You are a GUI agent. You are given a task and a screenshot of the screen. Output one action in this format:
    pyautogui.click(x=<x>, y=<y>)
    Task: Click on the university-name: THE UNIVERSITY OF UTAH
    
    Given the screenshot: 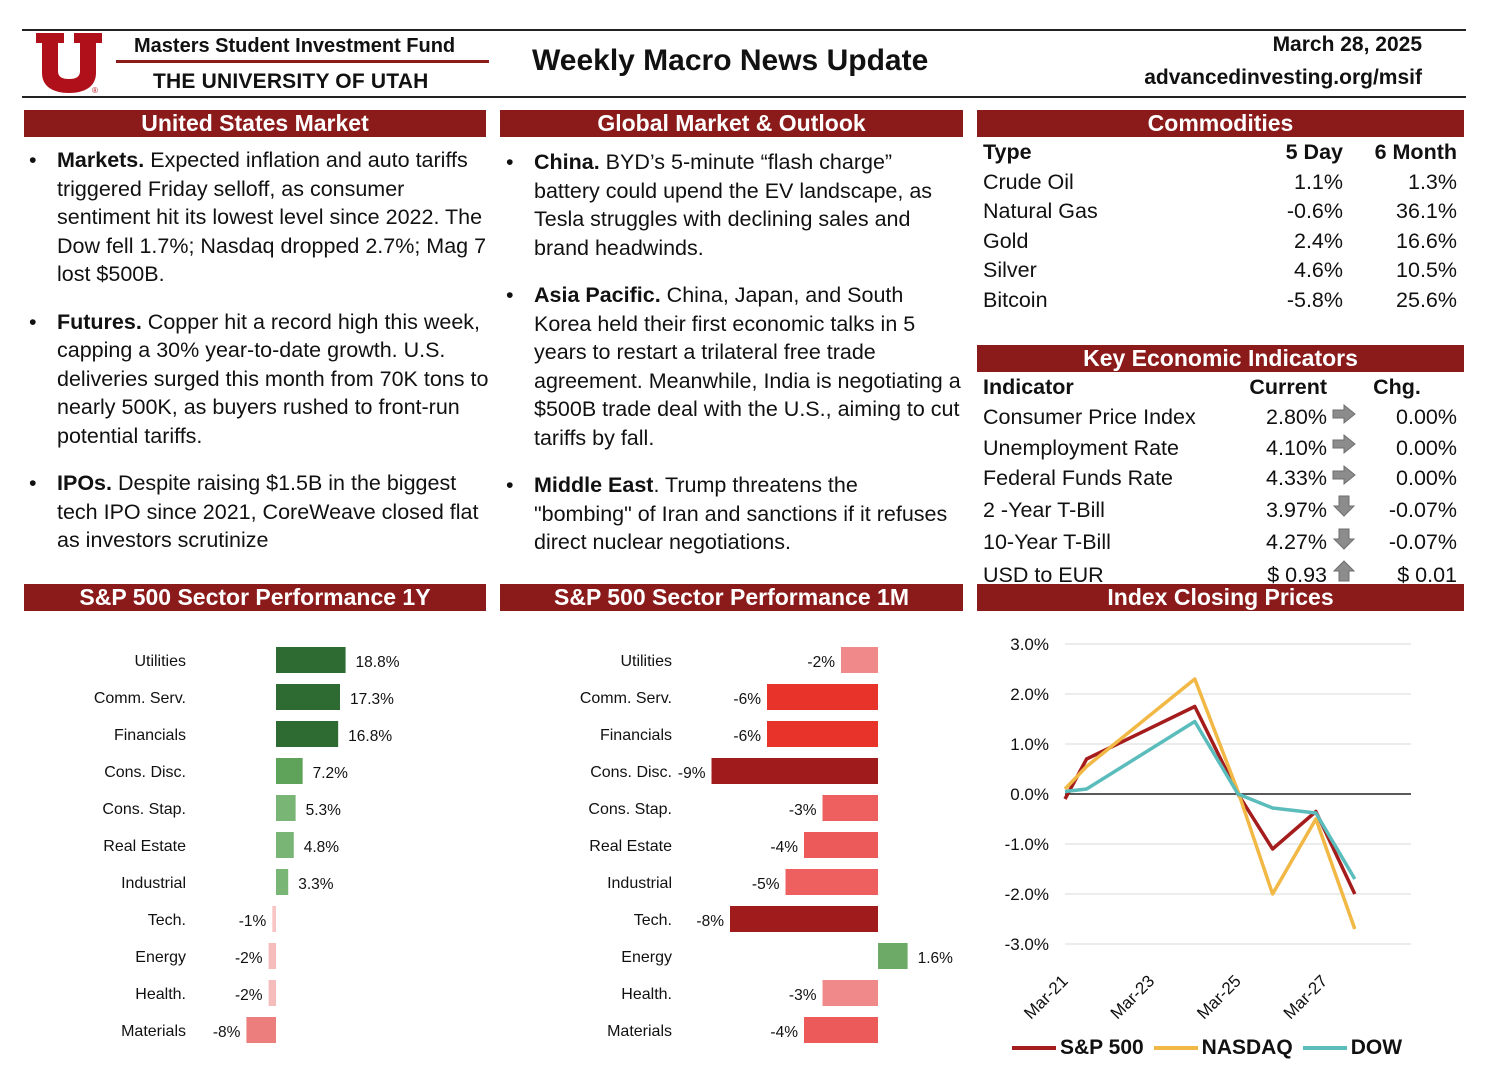 What is the action you would take?
    pyautogui.click(x=291, y=81)
    